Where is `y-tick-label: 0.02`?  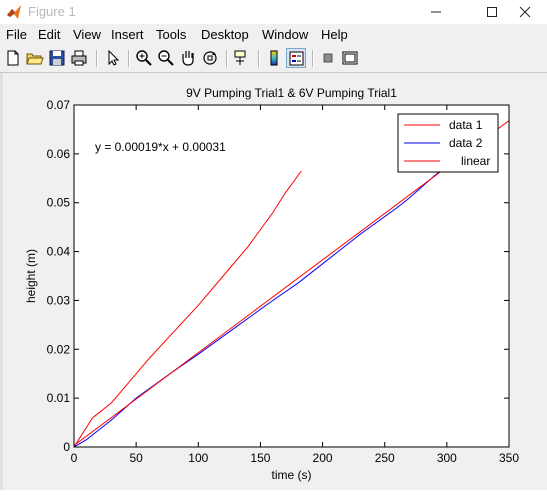
y-tick-label: 0.02 is located at coordinates (59, 349).